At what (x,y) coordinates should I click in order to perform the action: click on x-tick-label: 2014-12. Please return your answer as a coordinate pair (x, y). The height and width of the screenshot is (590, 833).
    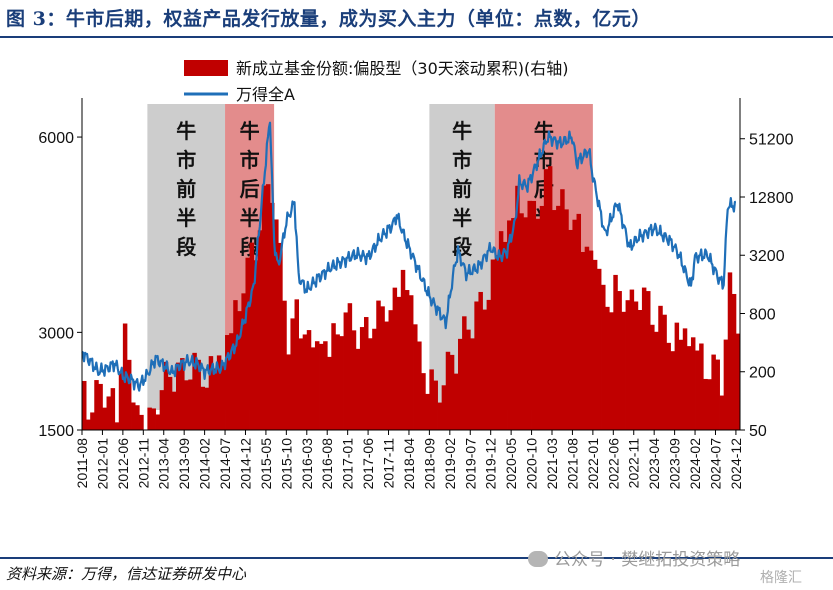
    Looking at the image, I should click on (245, 464).